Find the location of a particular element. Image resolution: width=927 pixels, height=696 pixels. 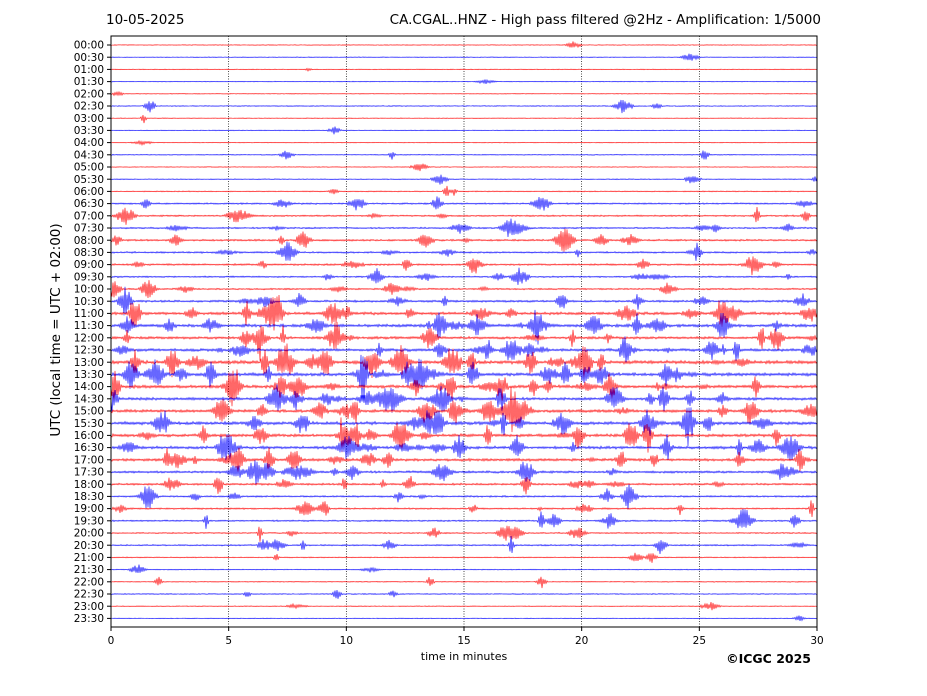

y-tick-label: 11:00 is located at coordinates (89, 314).